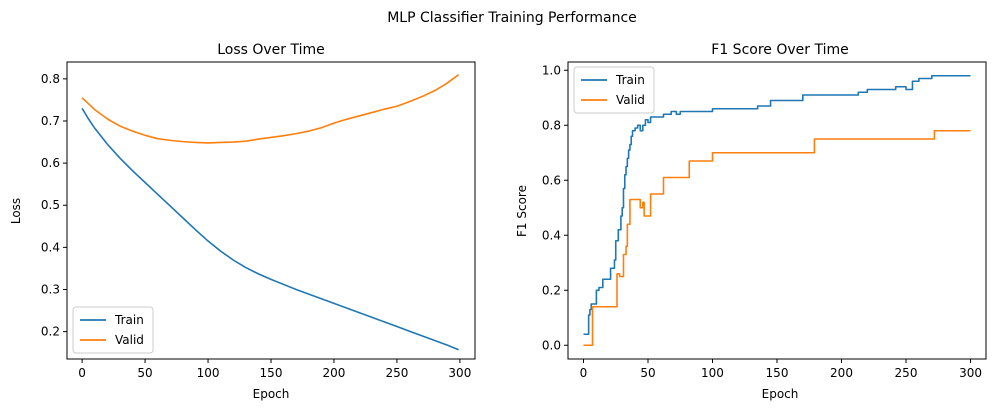 This screenshot has height=411, width=1004. Describe the element at coordinates (334, 373) in the screenshot. I see `loss-x-tick-label: 200` at that location.